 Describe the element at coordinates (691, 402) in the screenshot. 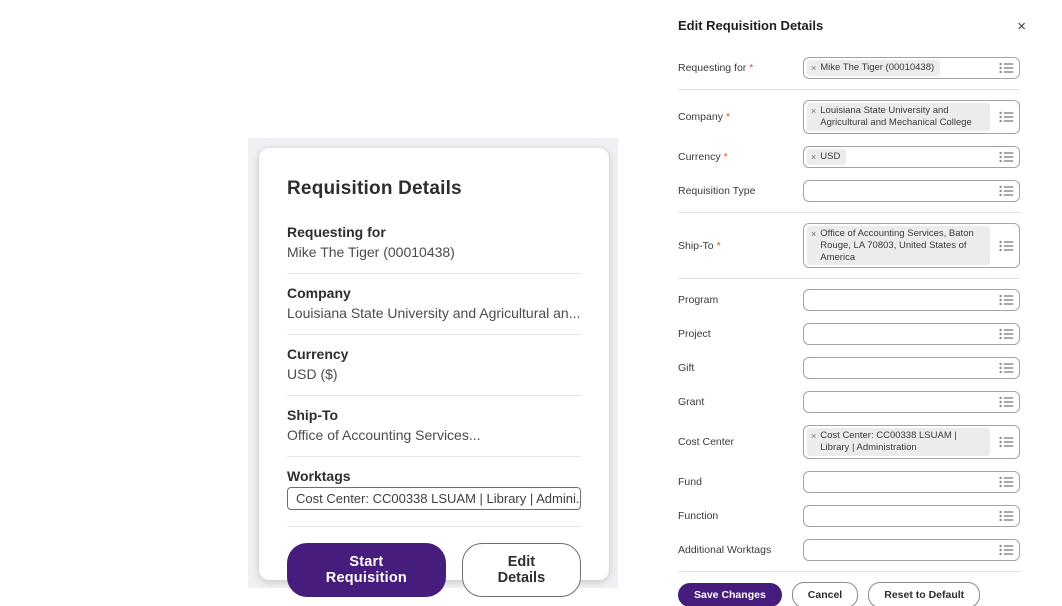

I see `field-label-text: Grant` at that location.